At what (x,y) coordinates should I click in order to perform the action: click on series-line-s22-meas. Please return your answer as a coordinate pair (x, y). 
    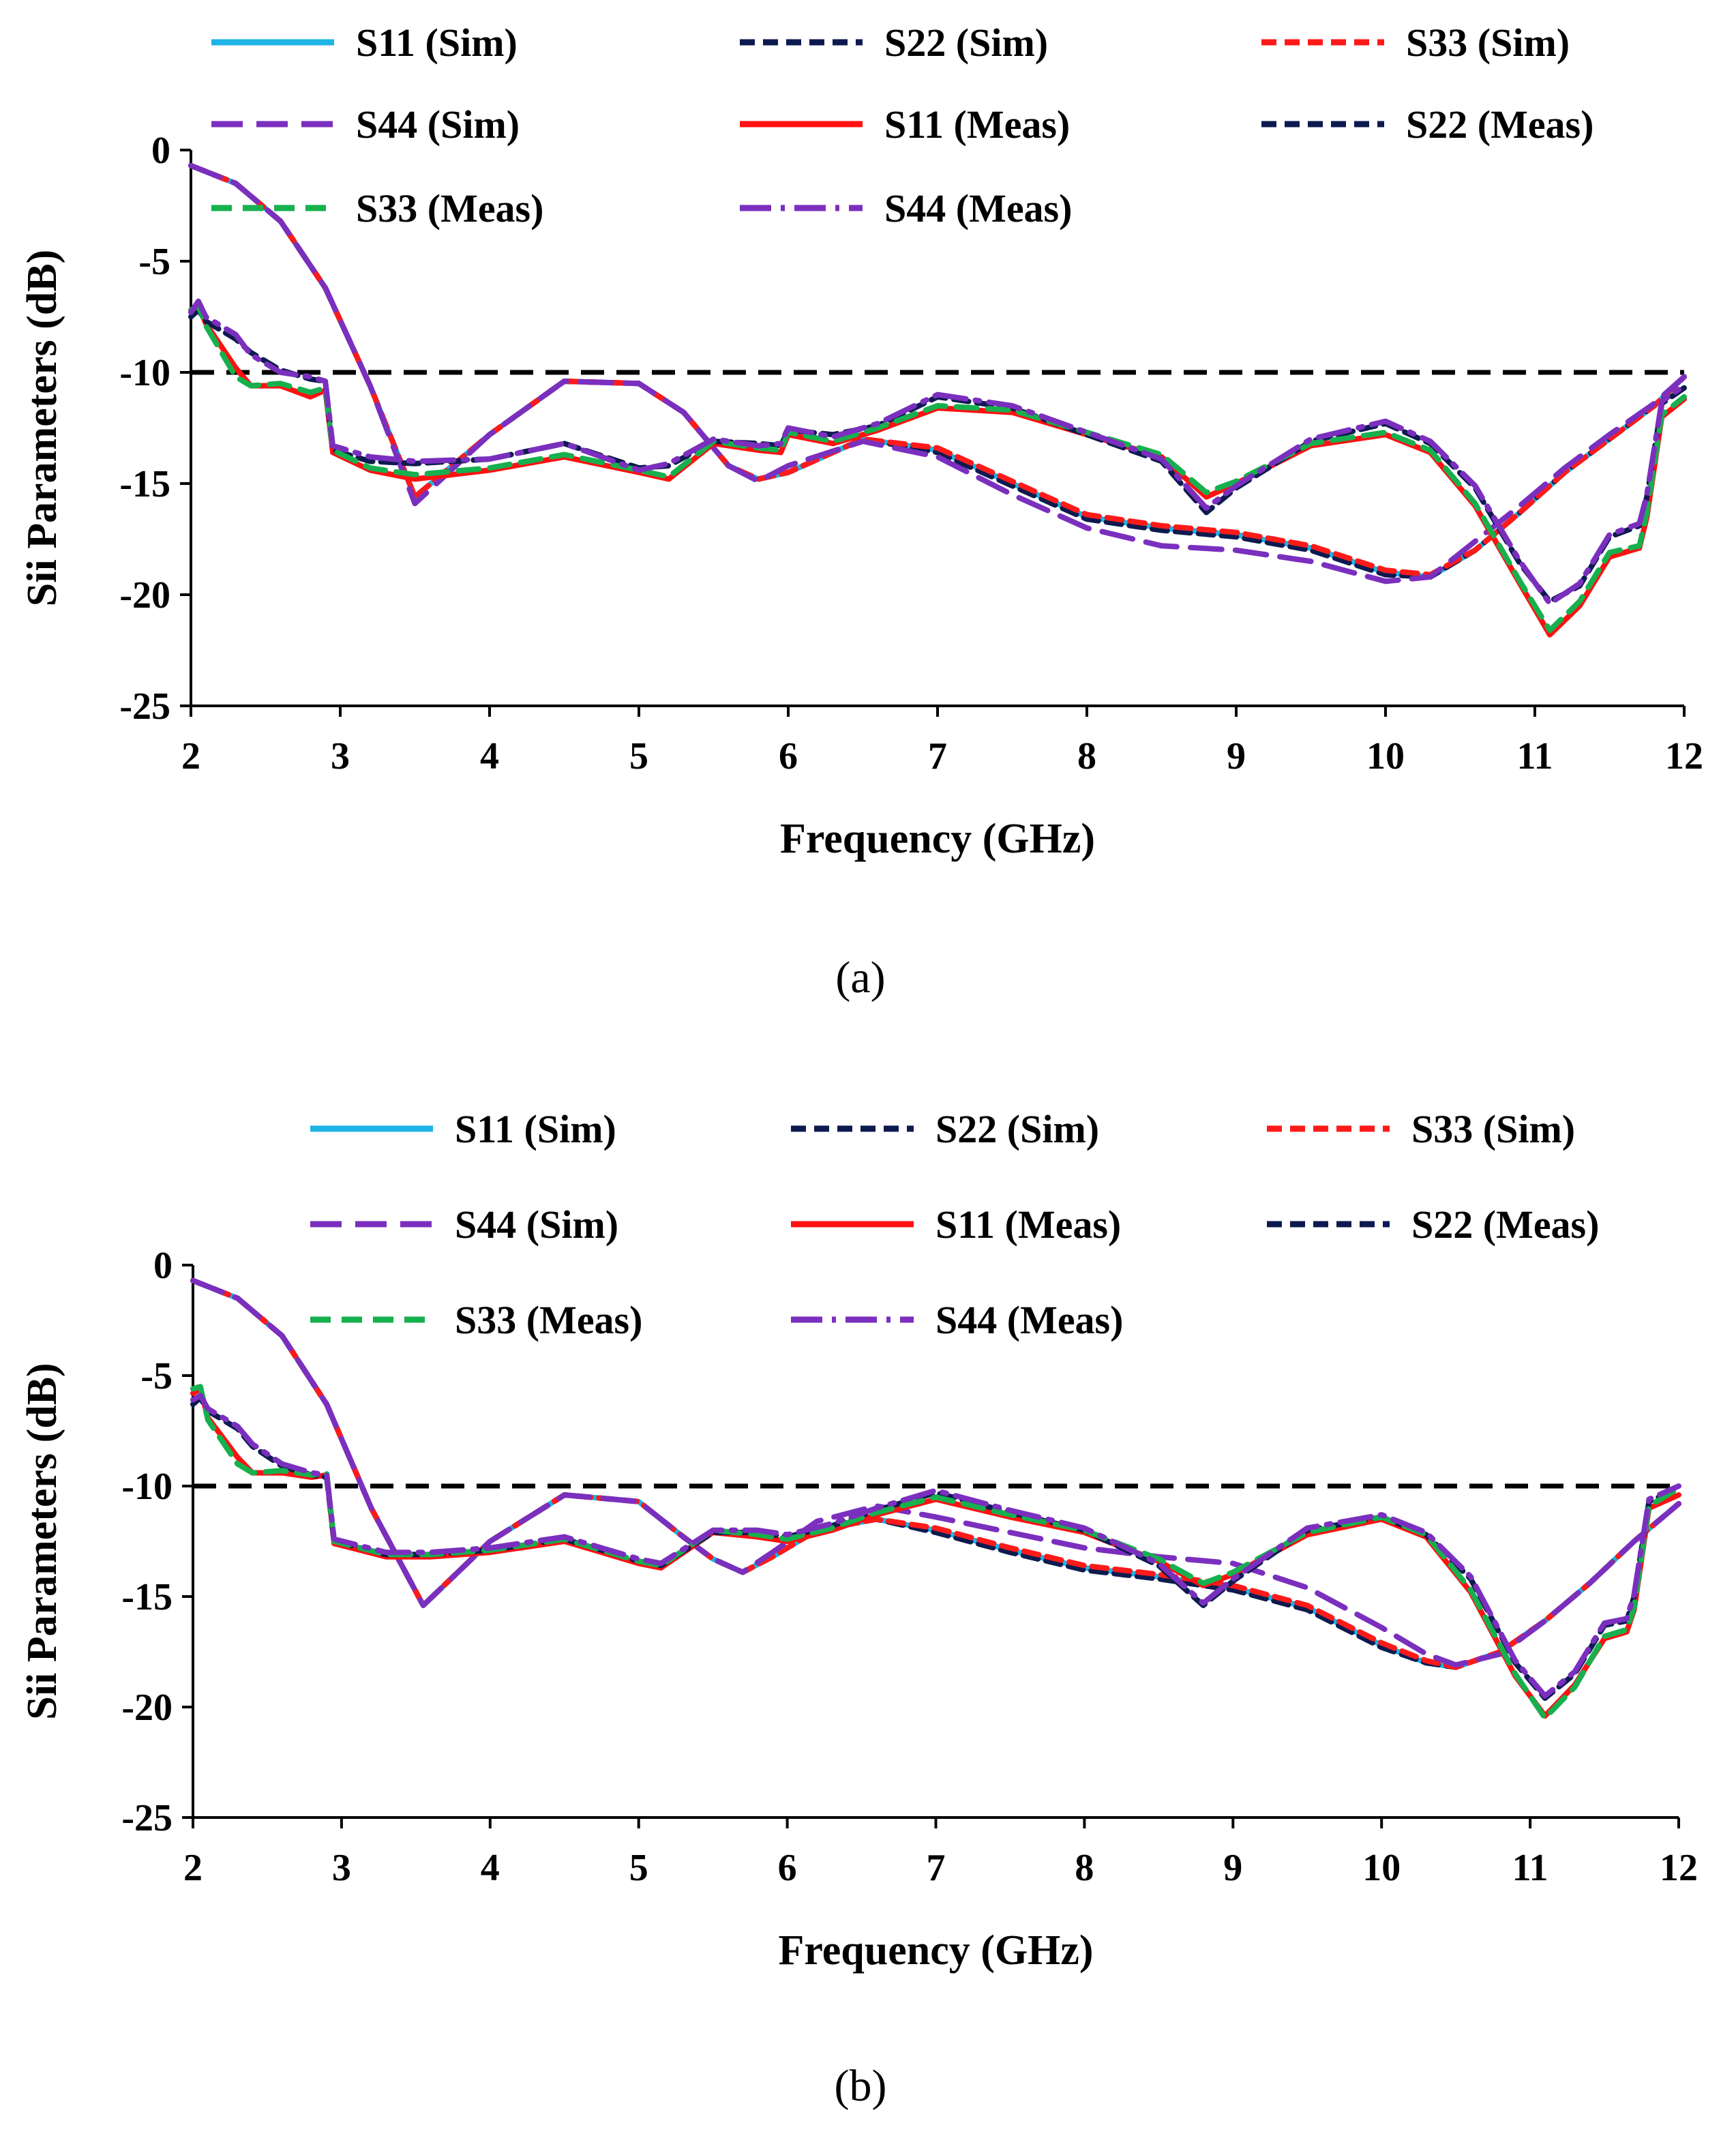
    Looking at the image, I should click on (936, 1548).